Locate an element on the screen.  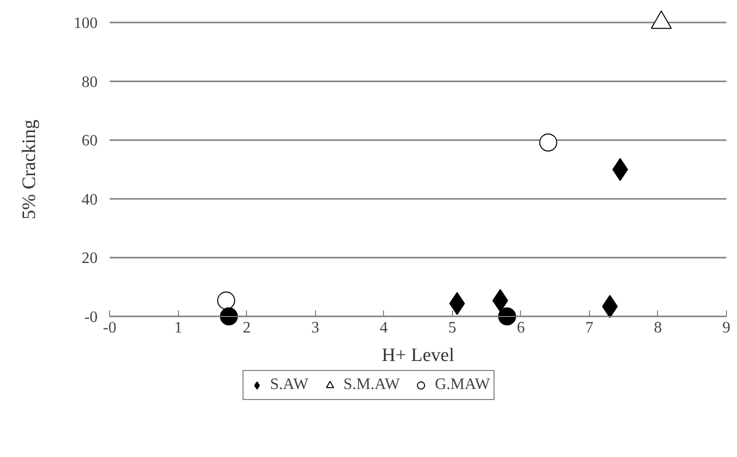
y-tick-label: 20 is located at coordinates (90, 259).